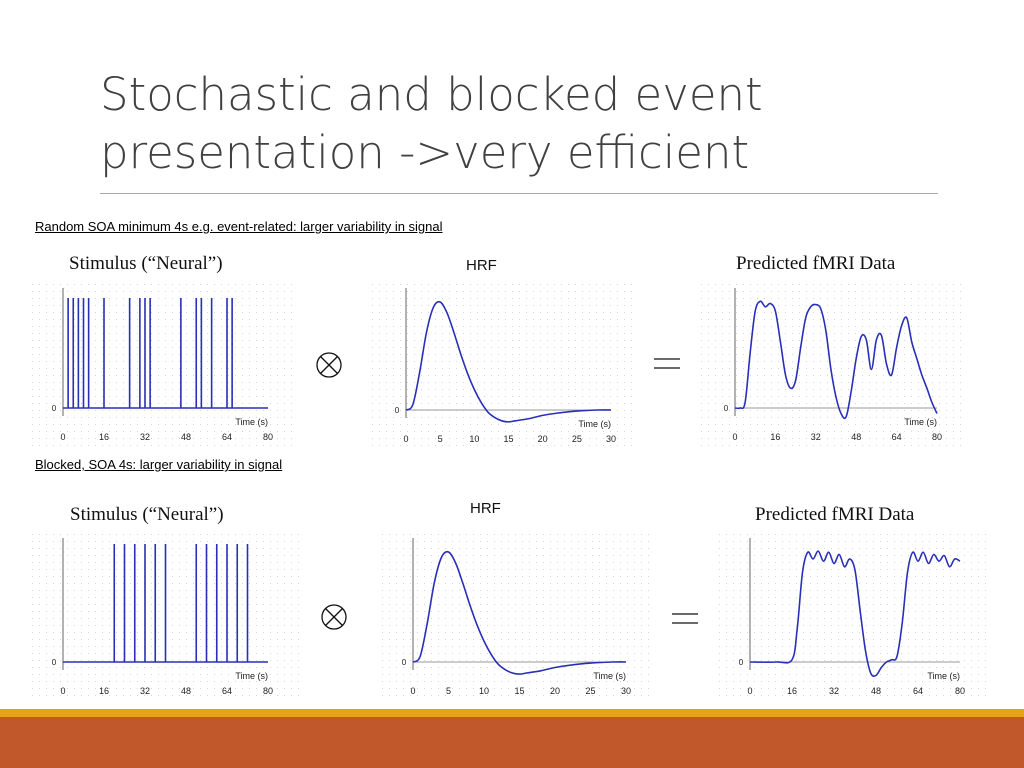 The height and width of the screenshot is (768, 1024). What do you see at coordinates (835, 514) in the screenshot?
I see `blocked-predicted-title: Predicted fMRI Data` at bounding box center [835, 514].